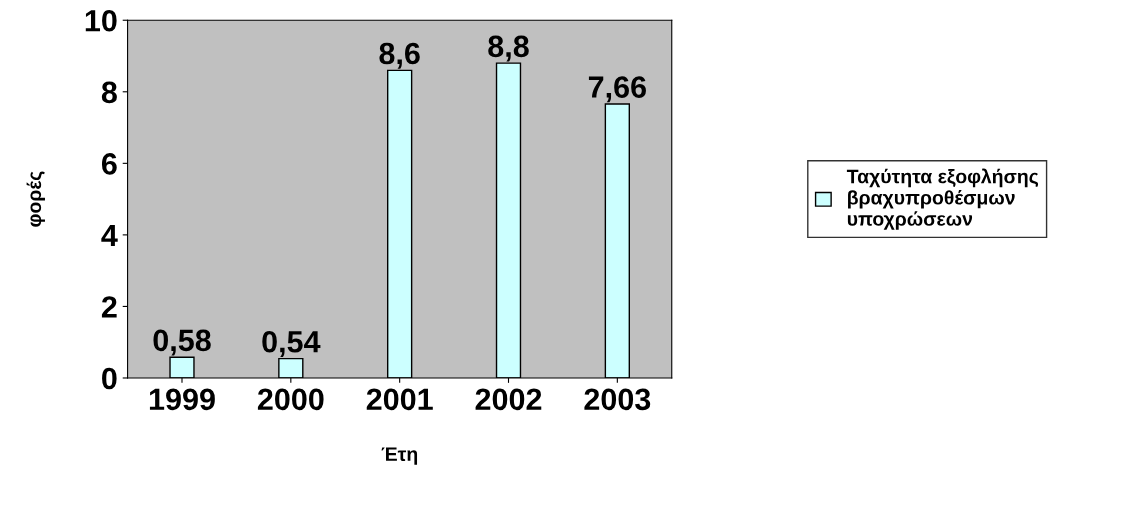 This screenshot has width=1129, height=506. Describe the element at coordinates (508, 48) in the screenshot. I see `data-label: 8,8` at that location.